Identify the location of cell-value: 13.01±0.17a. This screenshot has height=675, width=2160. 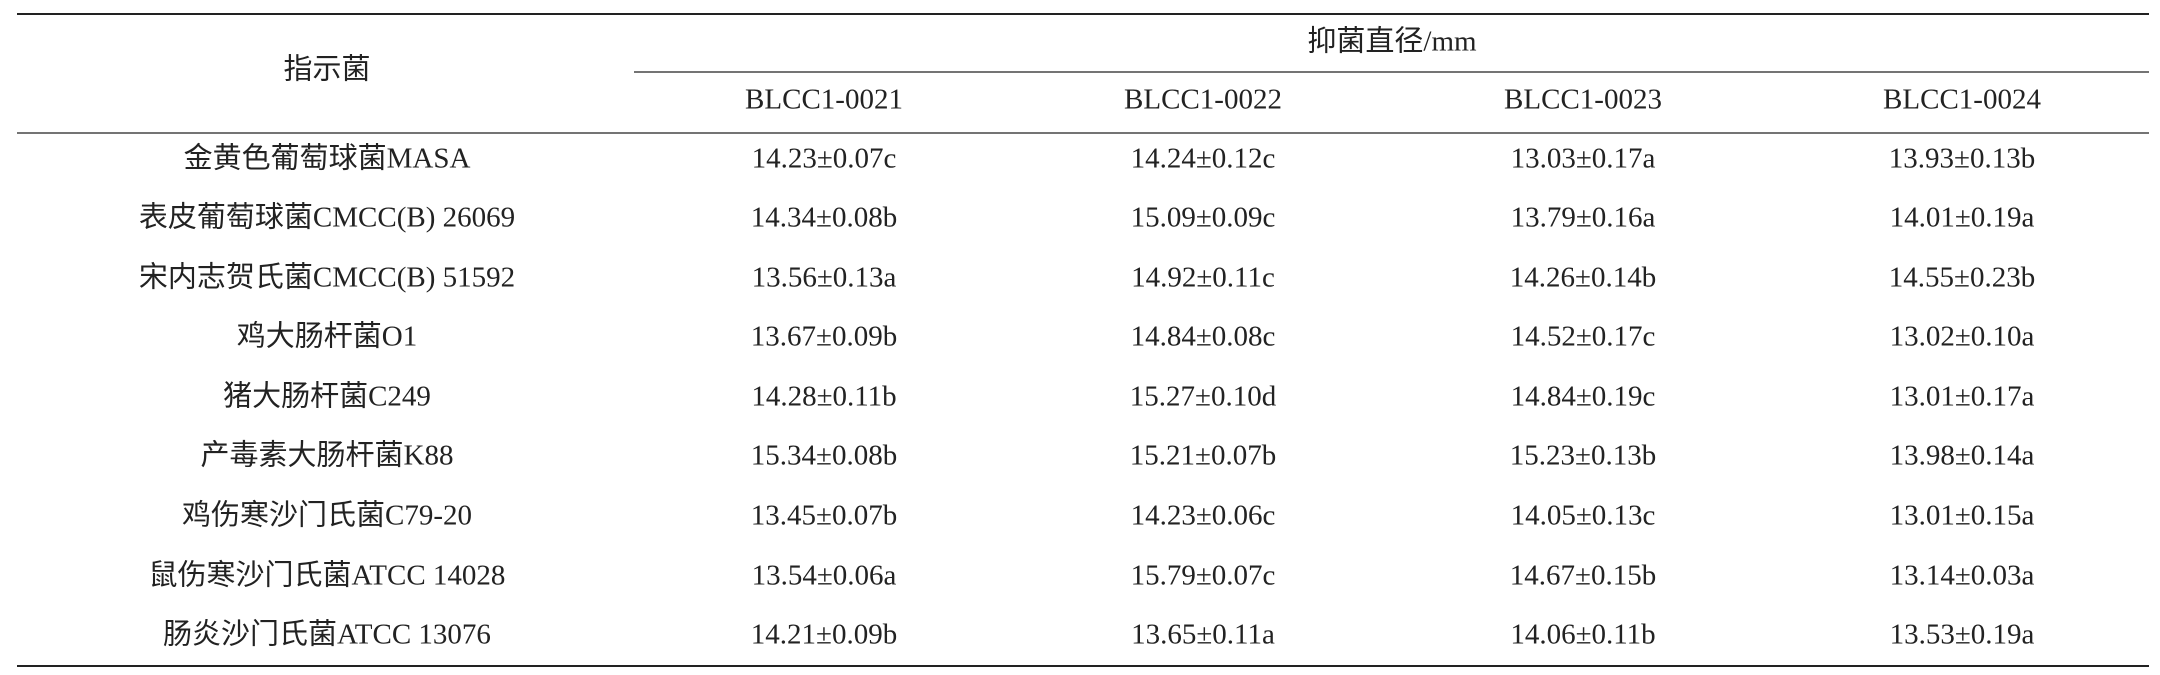
(1962, 397).